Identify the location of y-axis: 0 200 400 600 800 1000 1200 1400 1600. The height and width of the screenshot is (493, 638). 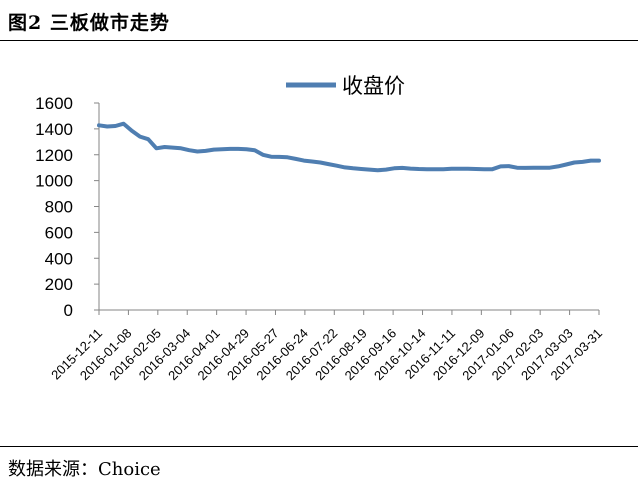
(67, 207).